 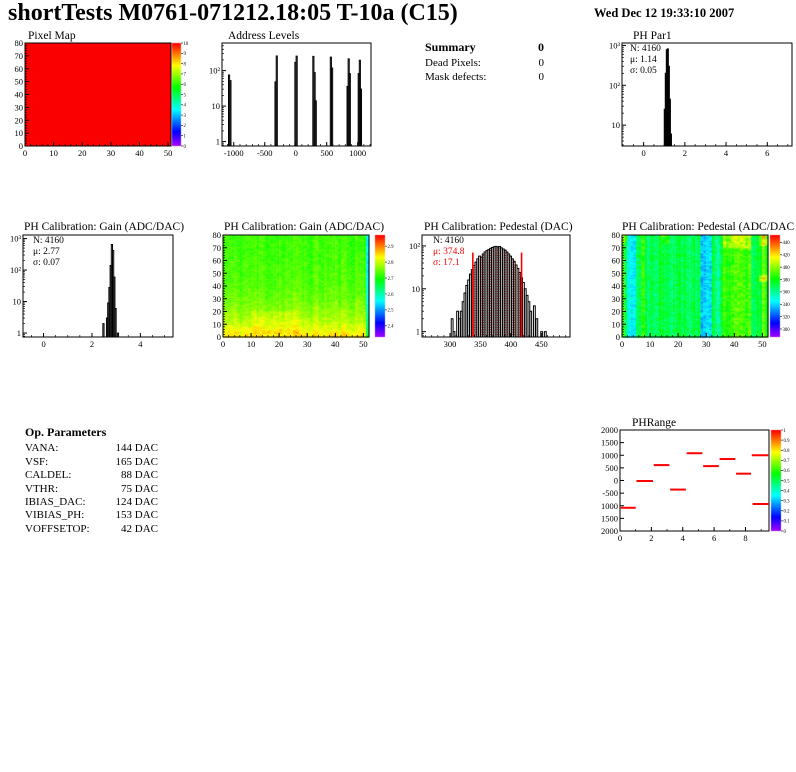 I want to click on summary-row-label: Mask defects:, so click(x=456, y=76).